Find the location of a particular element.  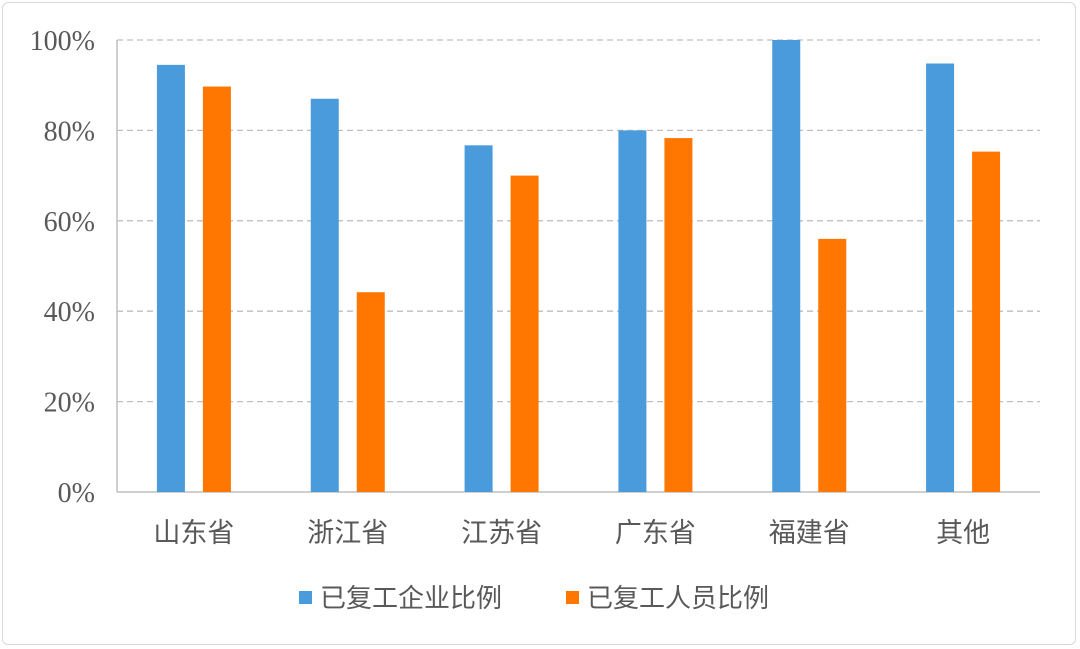

legend-label: 已复工企业比例 is located at coordinates (411, 599).